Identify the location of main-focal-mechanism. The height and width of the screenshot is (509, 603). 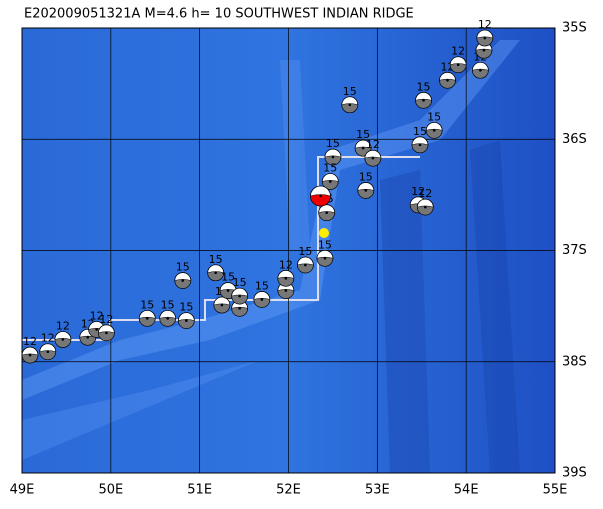
(320, 196).